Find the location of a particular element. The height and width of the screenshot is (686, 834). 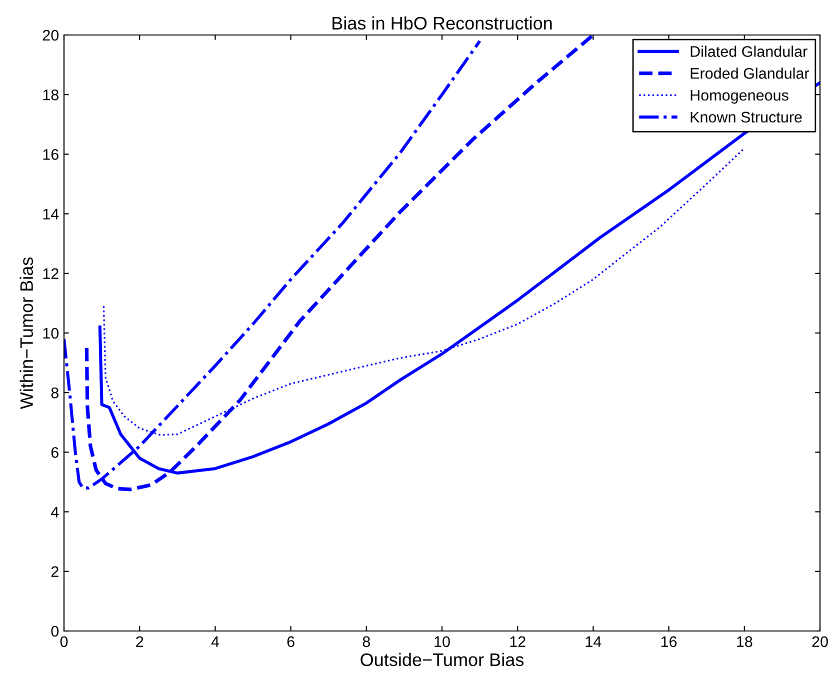

x-tick-label: 6 is located at coordinates (290, 642).